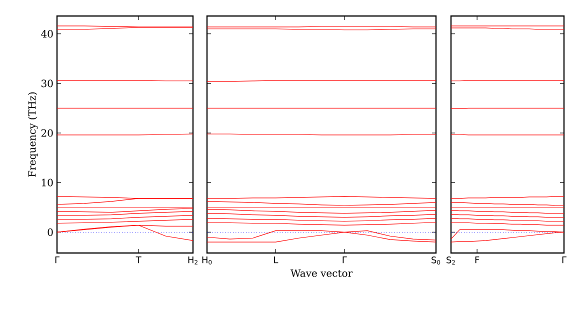 This screenshot has width=584, height=310. Describe the element at coordinates (47, 133) in the screenshot. I see `y-tick-label: 20` at that location.